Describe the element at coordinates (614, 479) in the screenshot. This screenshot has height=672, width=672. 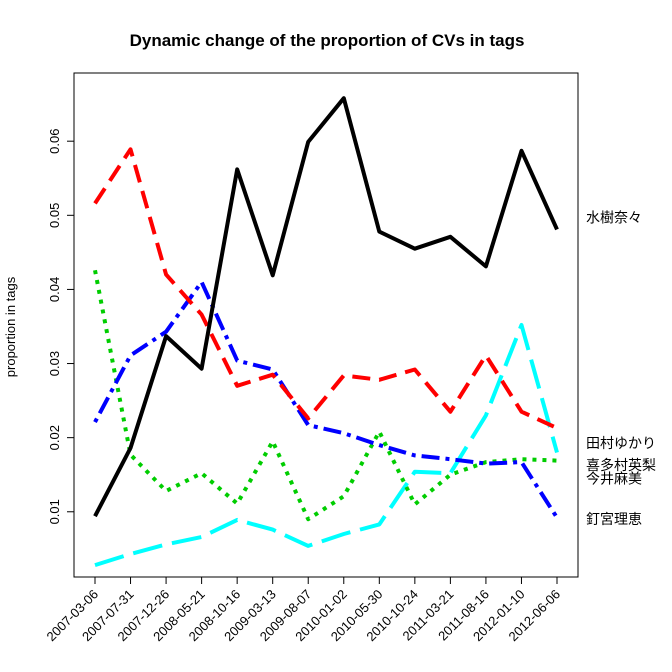
I see `series-label: 今井麻美` at that location.